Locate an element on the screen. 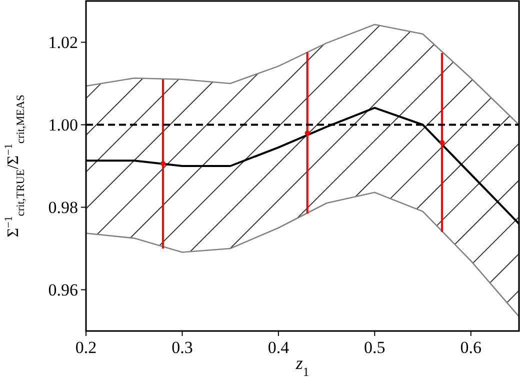 Image resolution: width=520 pixels, height=383 pixels. x-tick-label: 0.2 is located at coordinates (86, 347).